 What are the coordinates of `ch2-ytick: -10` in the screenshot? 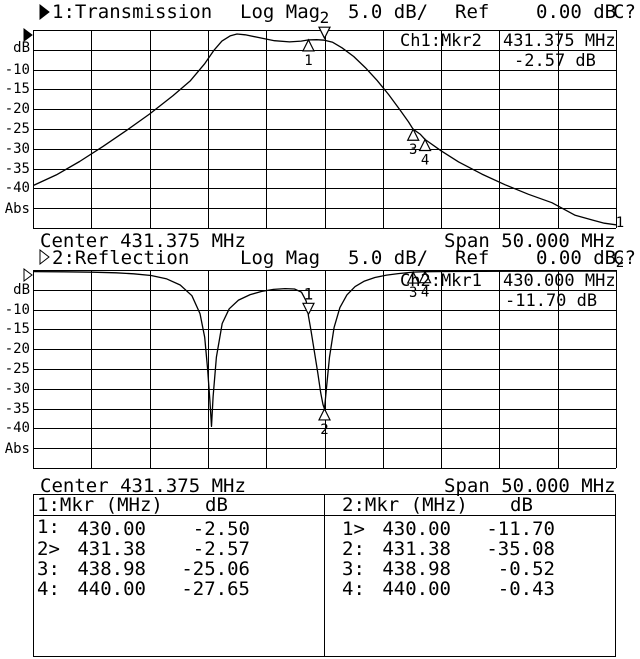 It's located at (17, 310).